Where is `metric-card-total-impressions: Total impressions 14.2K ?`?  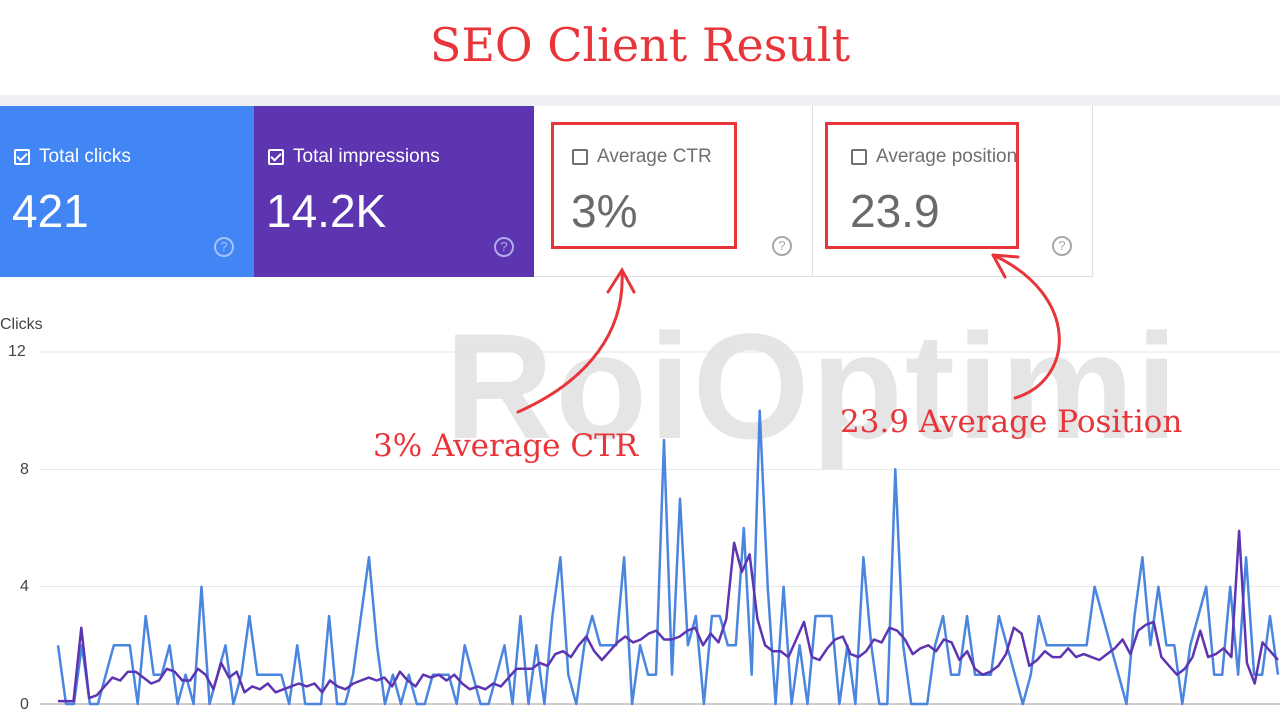 metric-card-total-impressions: Total impressions 14.2K ? is located at coordinates (394, 191).